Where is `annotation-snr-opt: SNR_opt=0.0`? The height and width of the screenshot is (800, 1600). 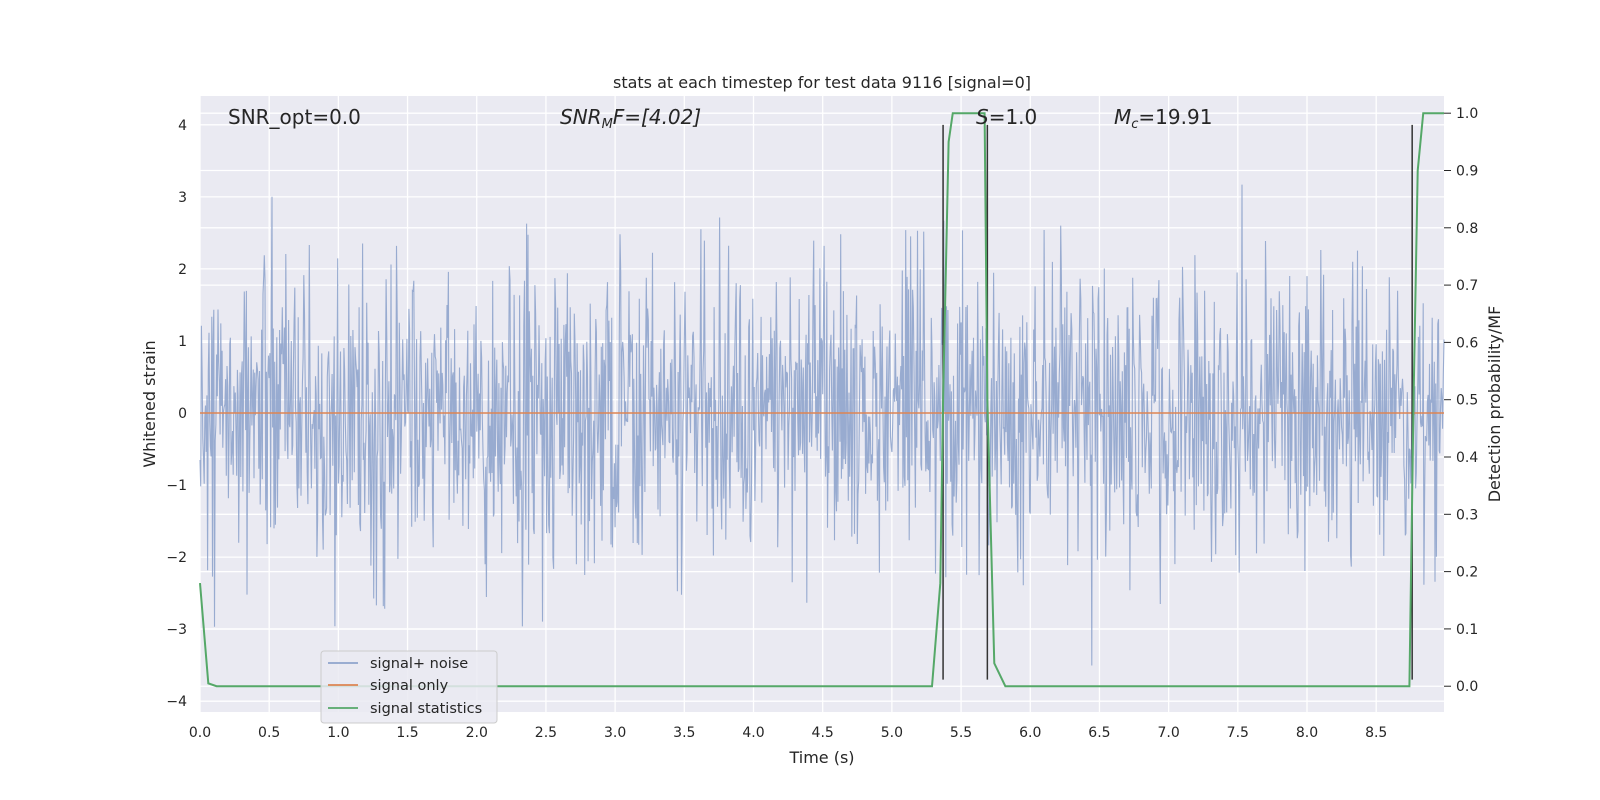 annotation-snr-opt: SNR_opt=0.0 is located at coordinates (294, 117).